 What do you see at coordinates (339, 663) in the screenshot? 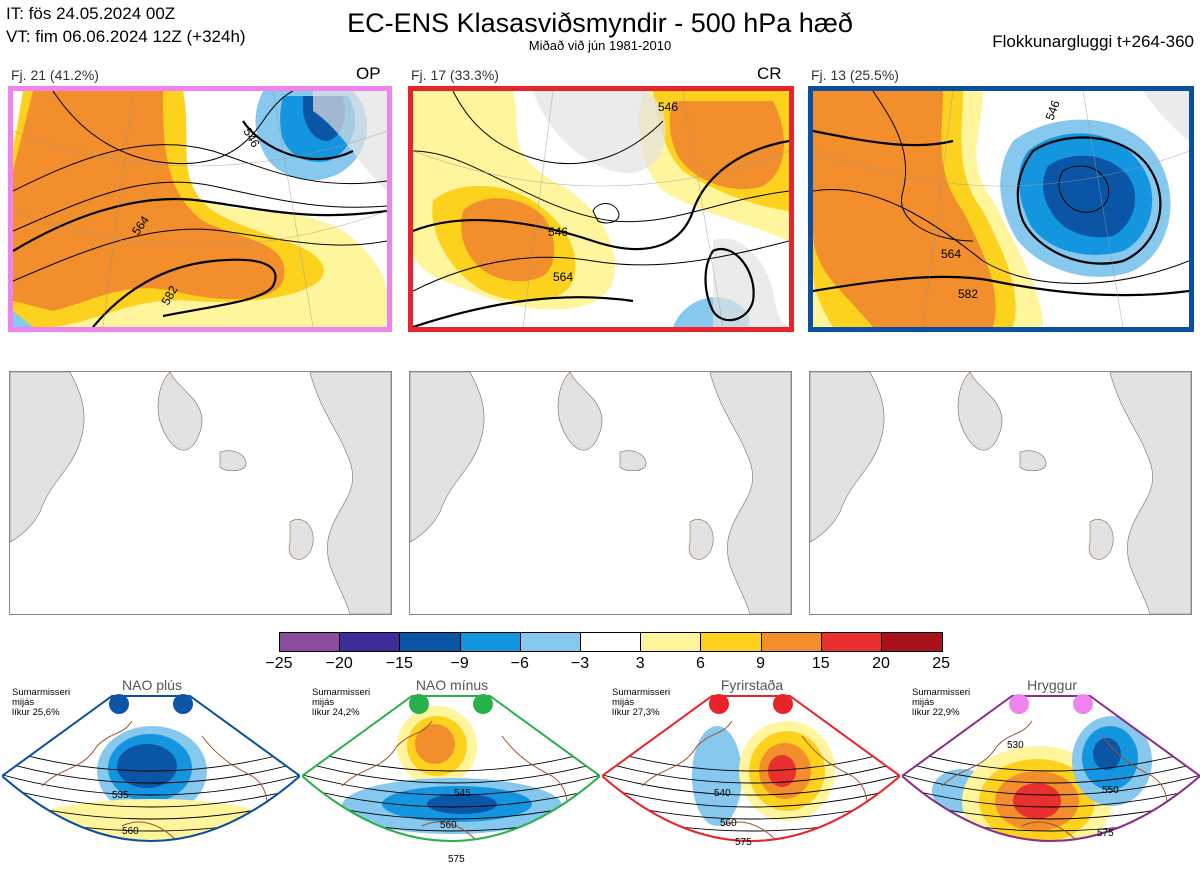
I see `colorbar-tick-label: −20` at bounding box center [339, 663].